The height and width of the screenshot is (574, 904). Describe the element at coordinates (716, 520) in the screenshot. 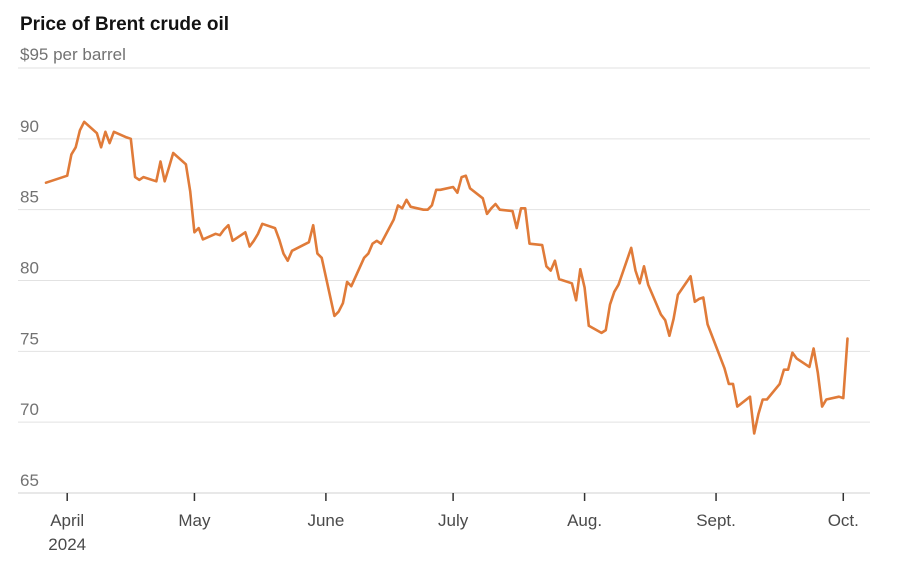

I see `x-tick-label: Sept.` at that location.